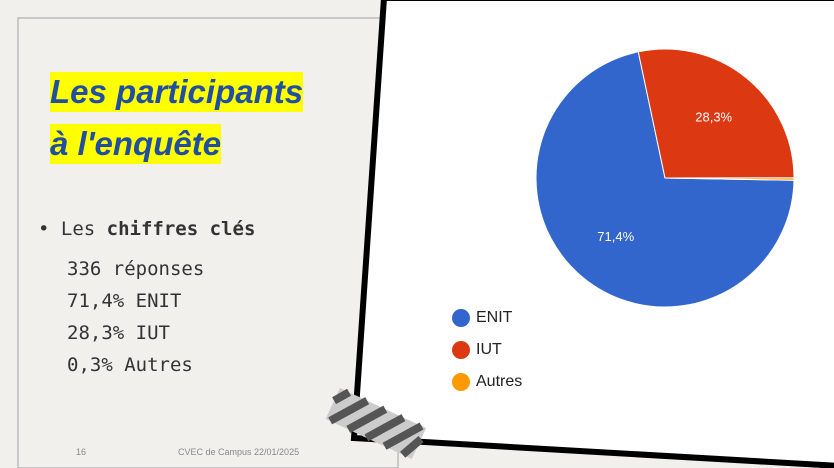 This screenshot has width=834, height=468. What do you see at coordinates (78, 229) in the screenshot?
I see `bullet-text: Les` at bounding box center [78, 229].